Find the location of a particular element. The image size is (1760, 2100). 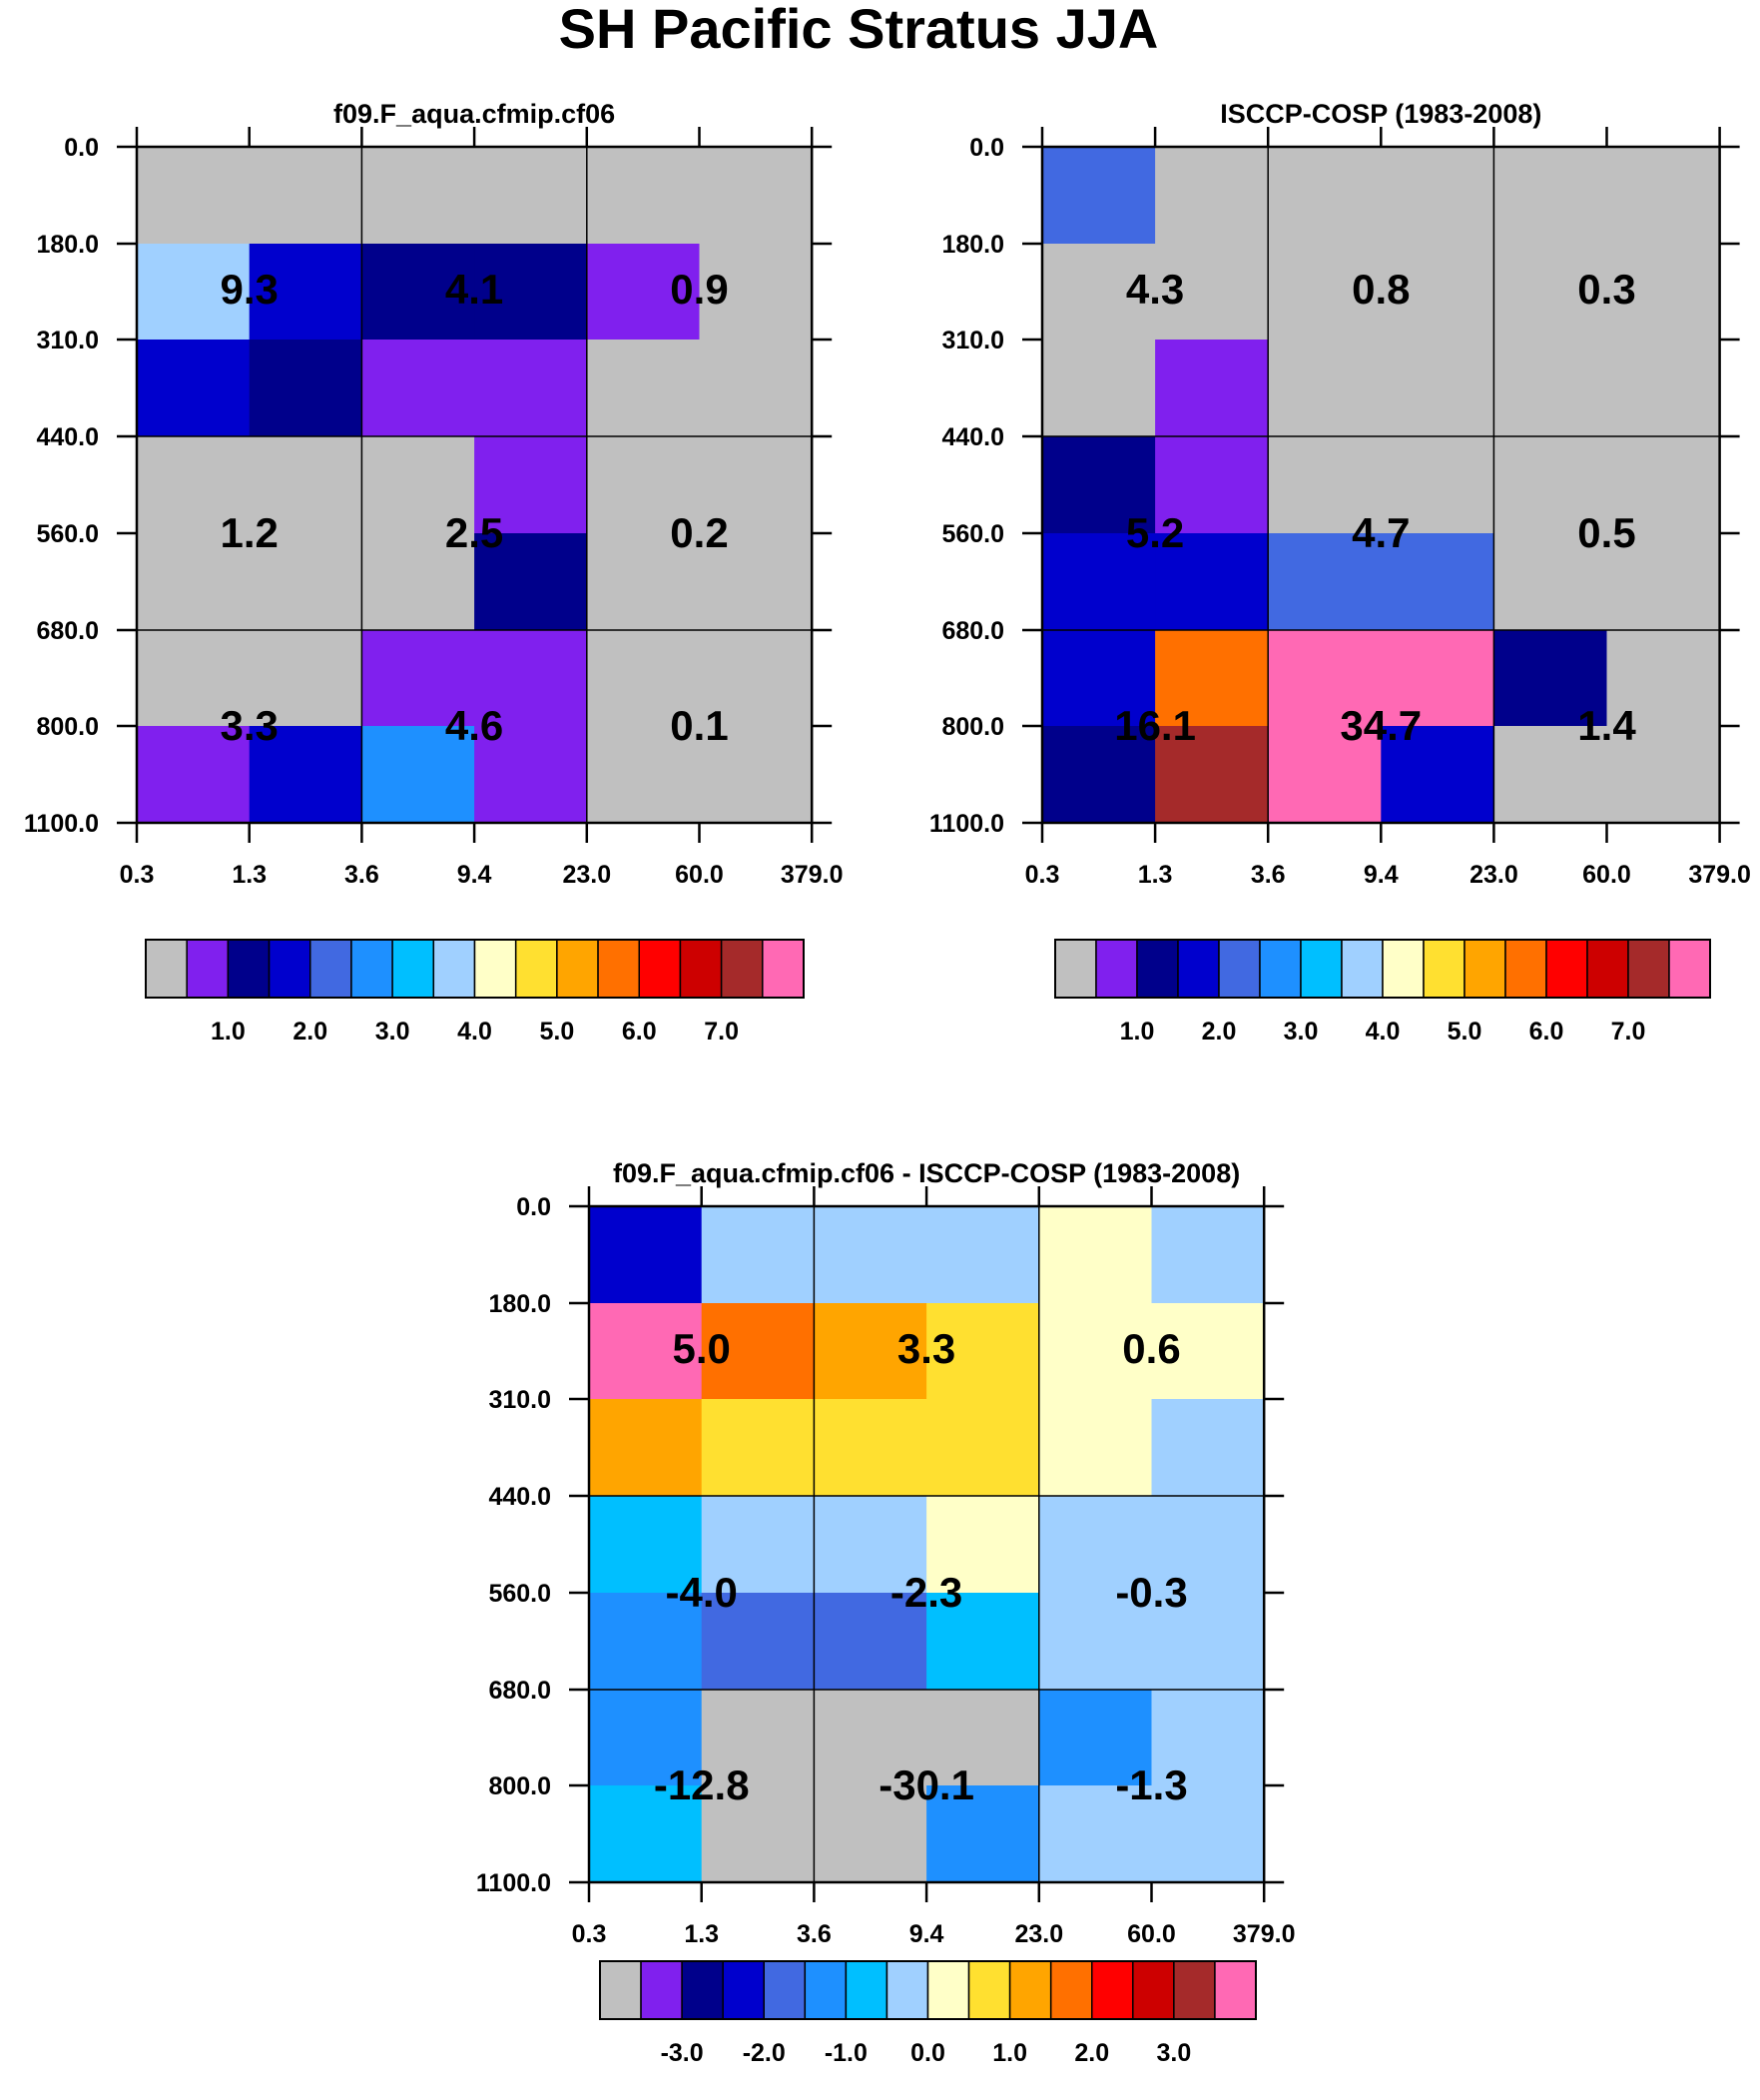

colorbar-label: -1.0 is located at coordinates (846, 2053).